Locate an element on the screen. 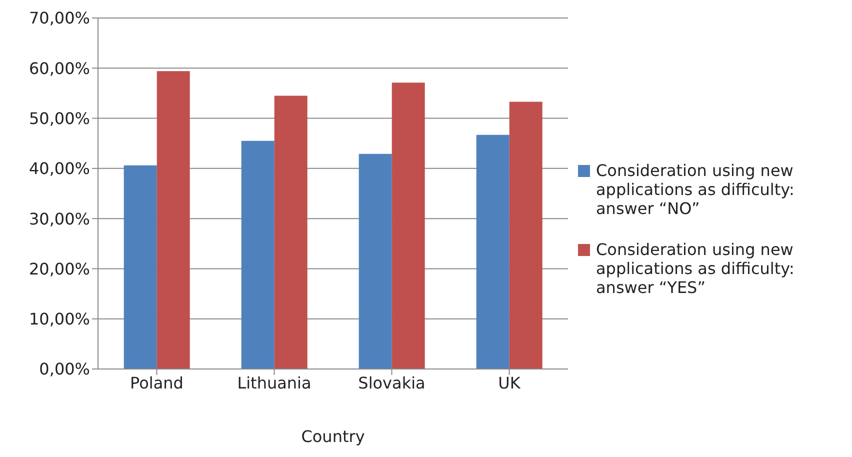 The image size is (852, 457). x-tick-label: UK is located at coordinates (509, 382).